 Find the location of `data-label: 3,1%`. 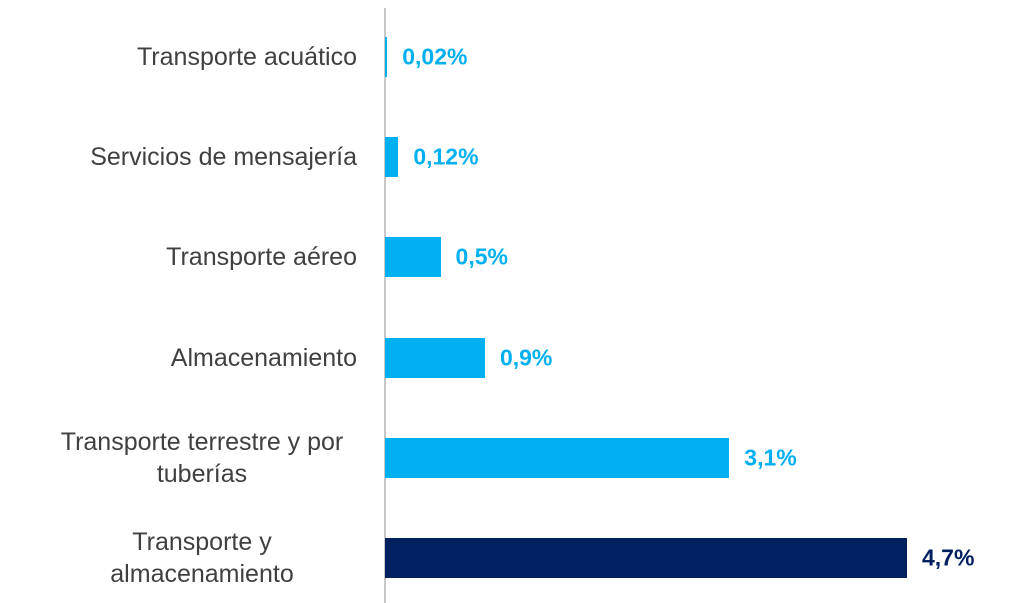

data-label: 3,1% is located at coordinates (770, 457).